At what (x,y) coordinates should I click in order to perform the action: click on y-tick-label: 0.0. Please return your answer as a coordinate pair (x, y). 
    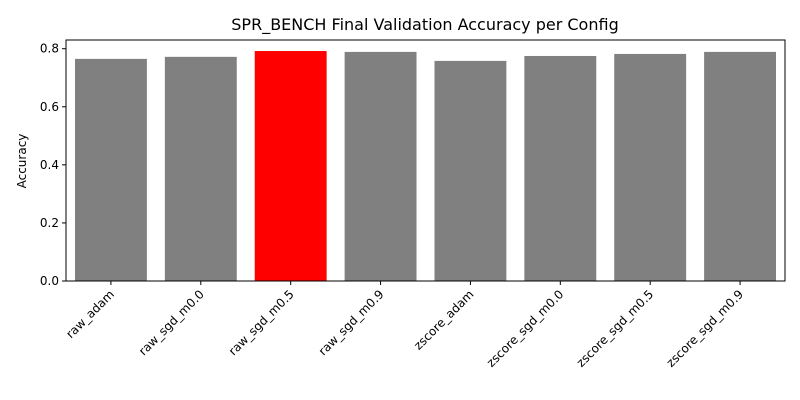
    Looking at the image, I should click on (49, 281).